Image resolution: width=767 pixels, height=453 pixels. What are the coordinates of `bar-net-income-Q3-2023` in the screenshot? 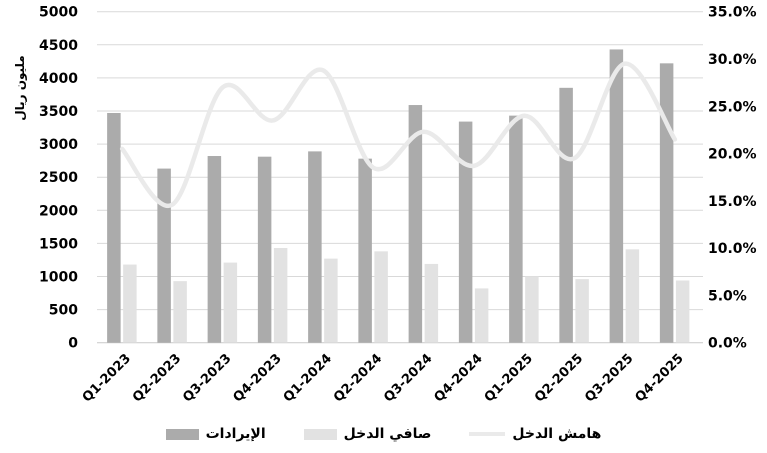 It's located at (230, 302).